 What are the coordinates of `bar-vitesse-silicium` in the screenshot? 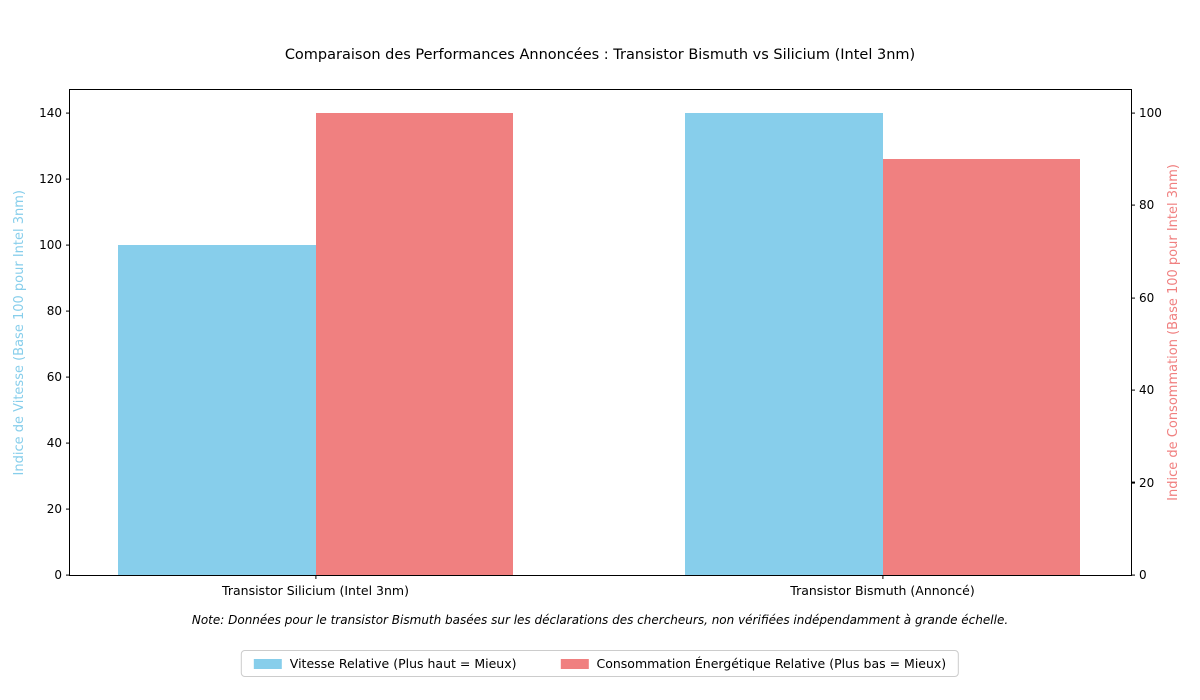 It's located at (216, 410).